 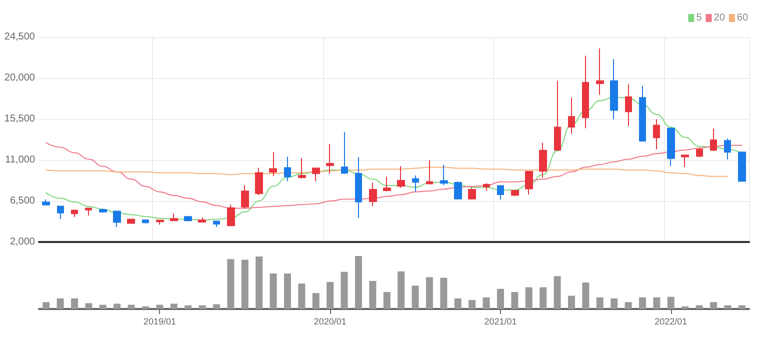 I want to click on legend-label: 20, so click(x=720, y=18).